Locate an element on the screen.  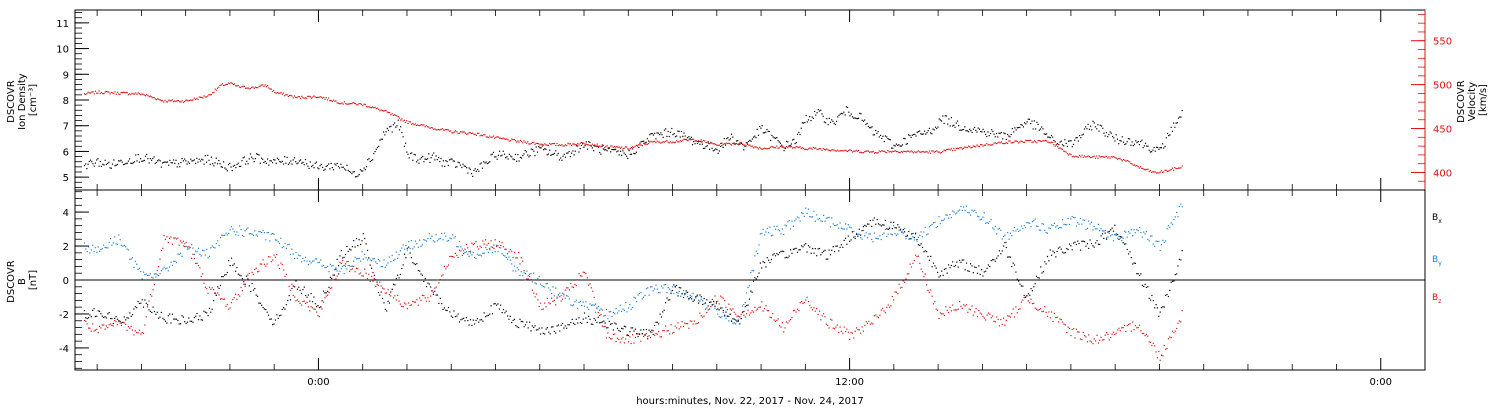
density-tick-label: 7 is located at coordinates (66, 127).